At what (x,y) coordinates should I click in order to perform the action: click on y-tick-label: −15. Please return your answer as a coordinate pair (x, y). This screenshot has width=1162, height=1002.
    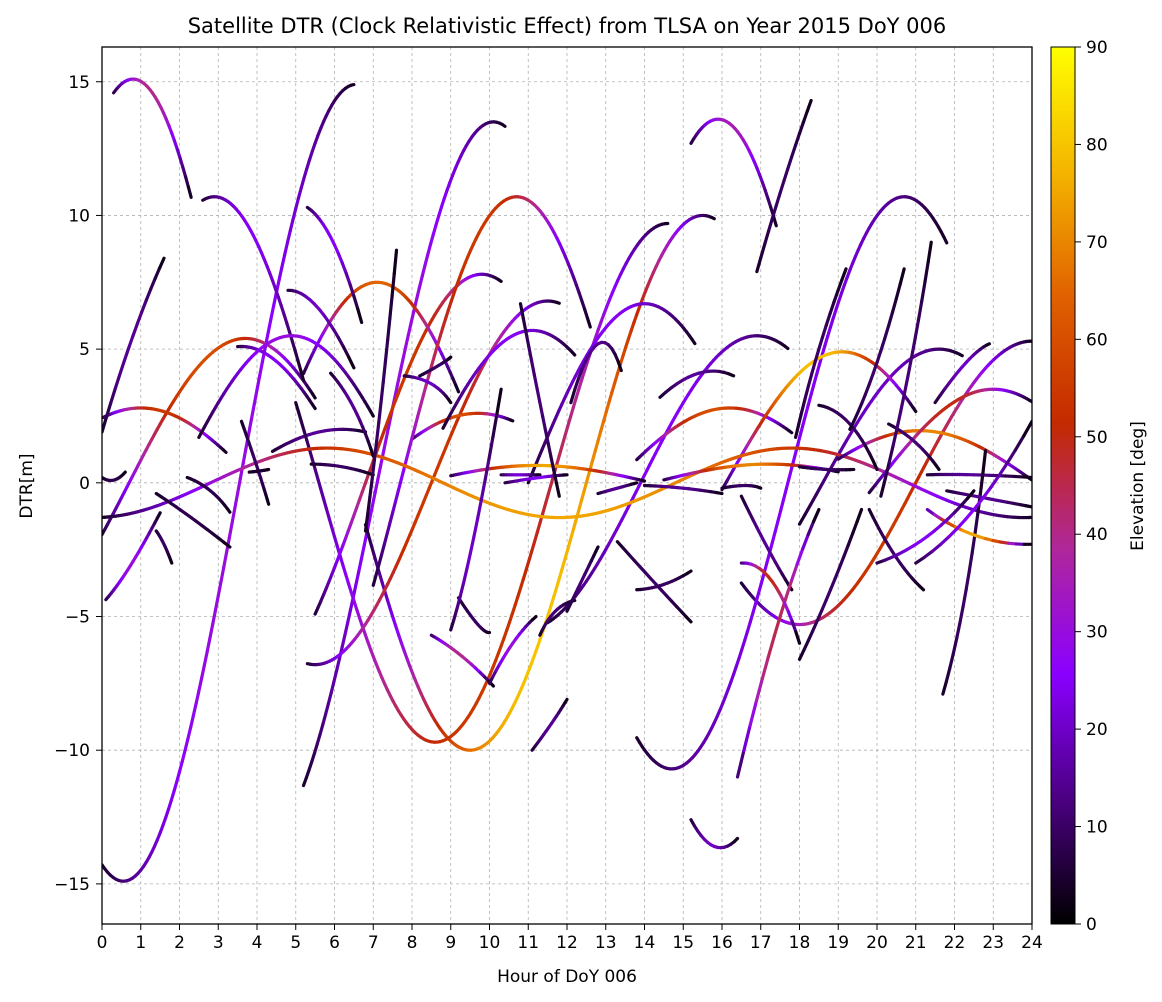
    Looking at the image, I should click on (72, 885).